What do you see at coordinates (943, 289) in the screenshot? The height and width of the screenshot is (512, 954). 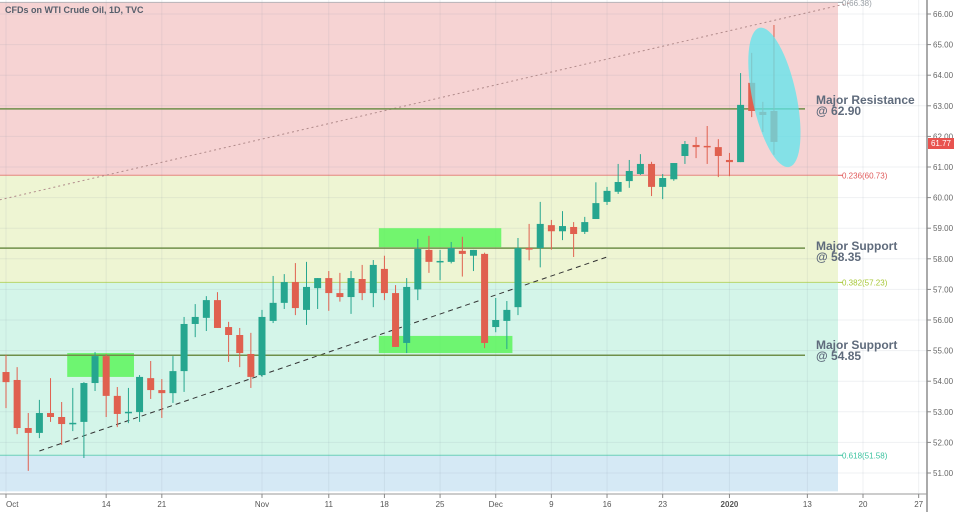 I see `price-tick-label: 57.00` at bounding box center [943, 289].